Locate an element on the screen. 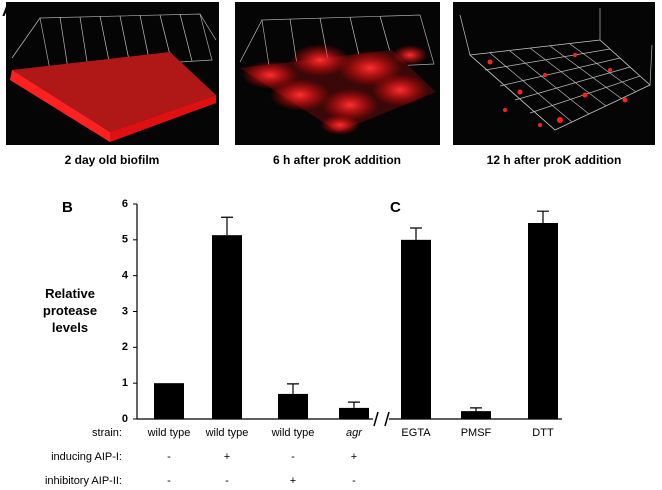 The width and height of the screenshot is (662, 490). y-tick-label: 4 is located at coordinates (125, 276).